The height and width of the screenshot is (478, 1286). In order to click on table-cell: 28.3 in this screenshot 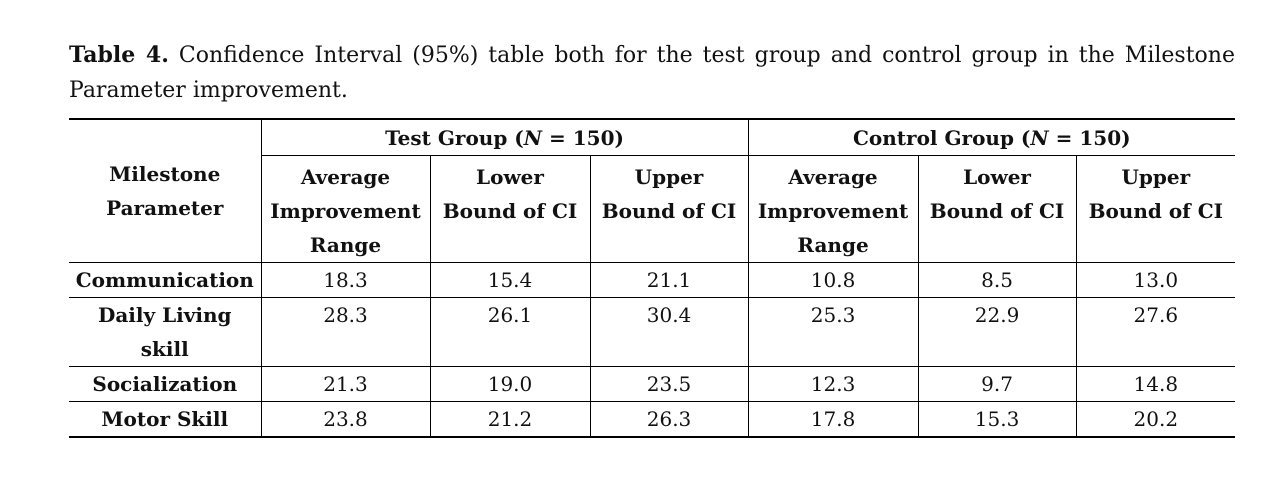, I will do `click(346, 332)`.